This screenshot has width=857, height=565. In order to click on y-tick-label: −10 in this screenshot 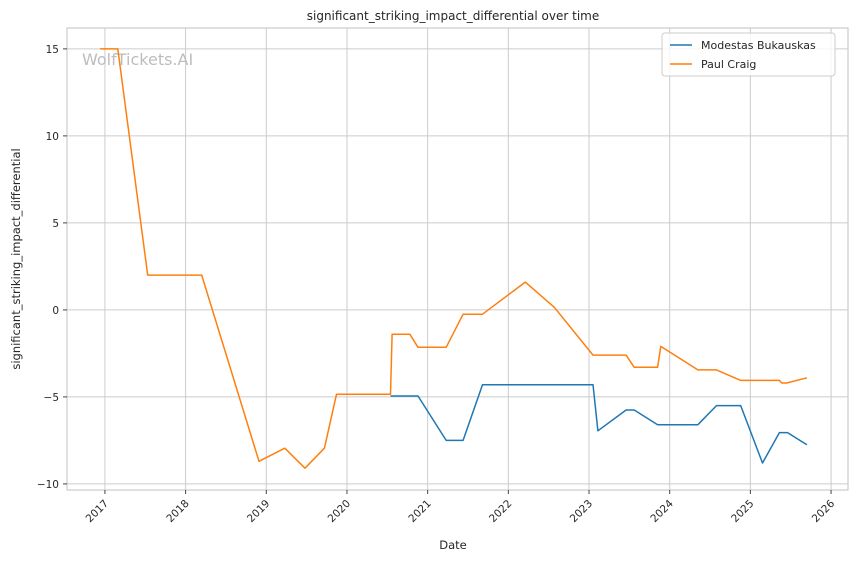, I will do `click(48, 485)`.